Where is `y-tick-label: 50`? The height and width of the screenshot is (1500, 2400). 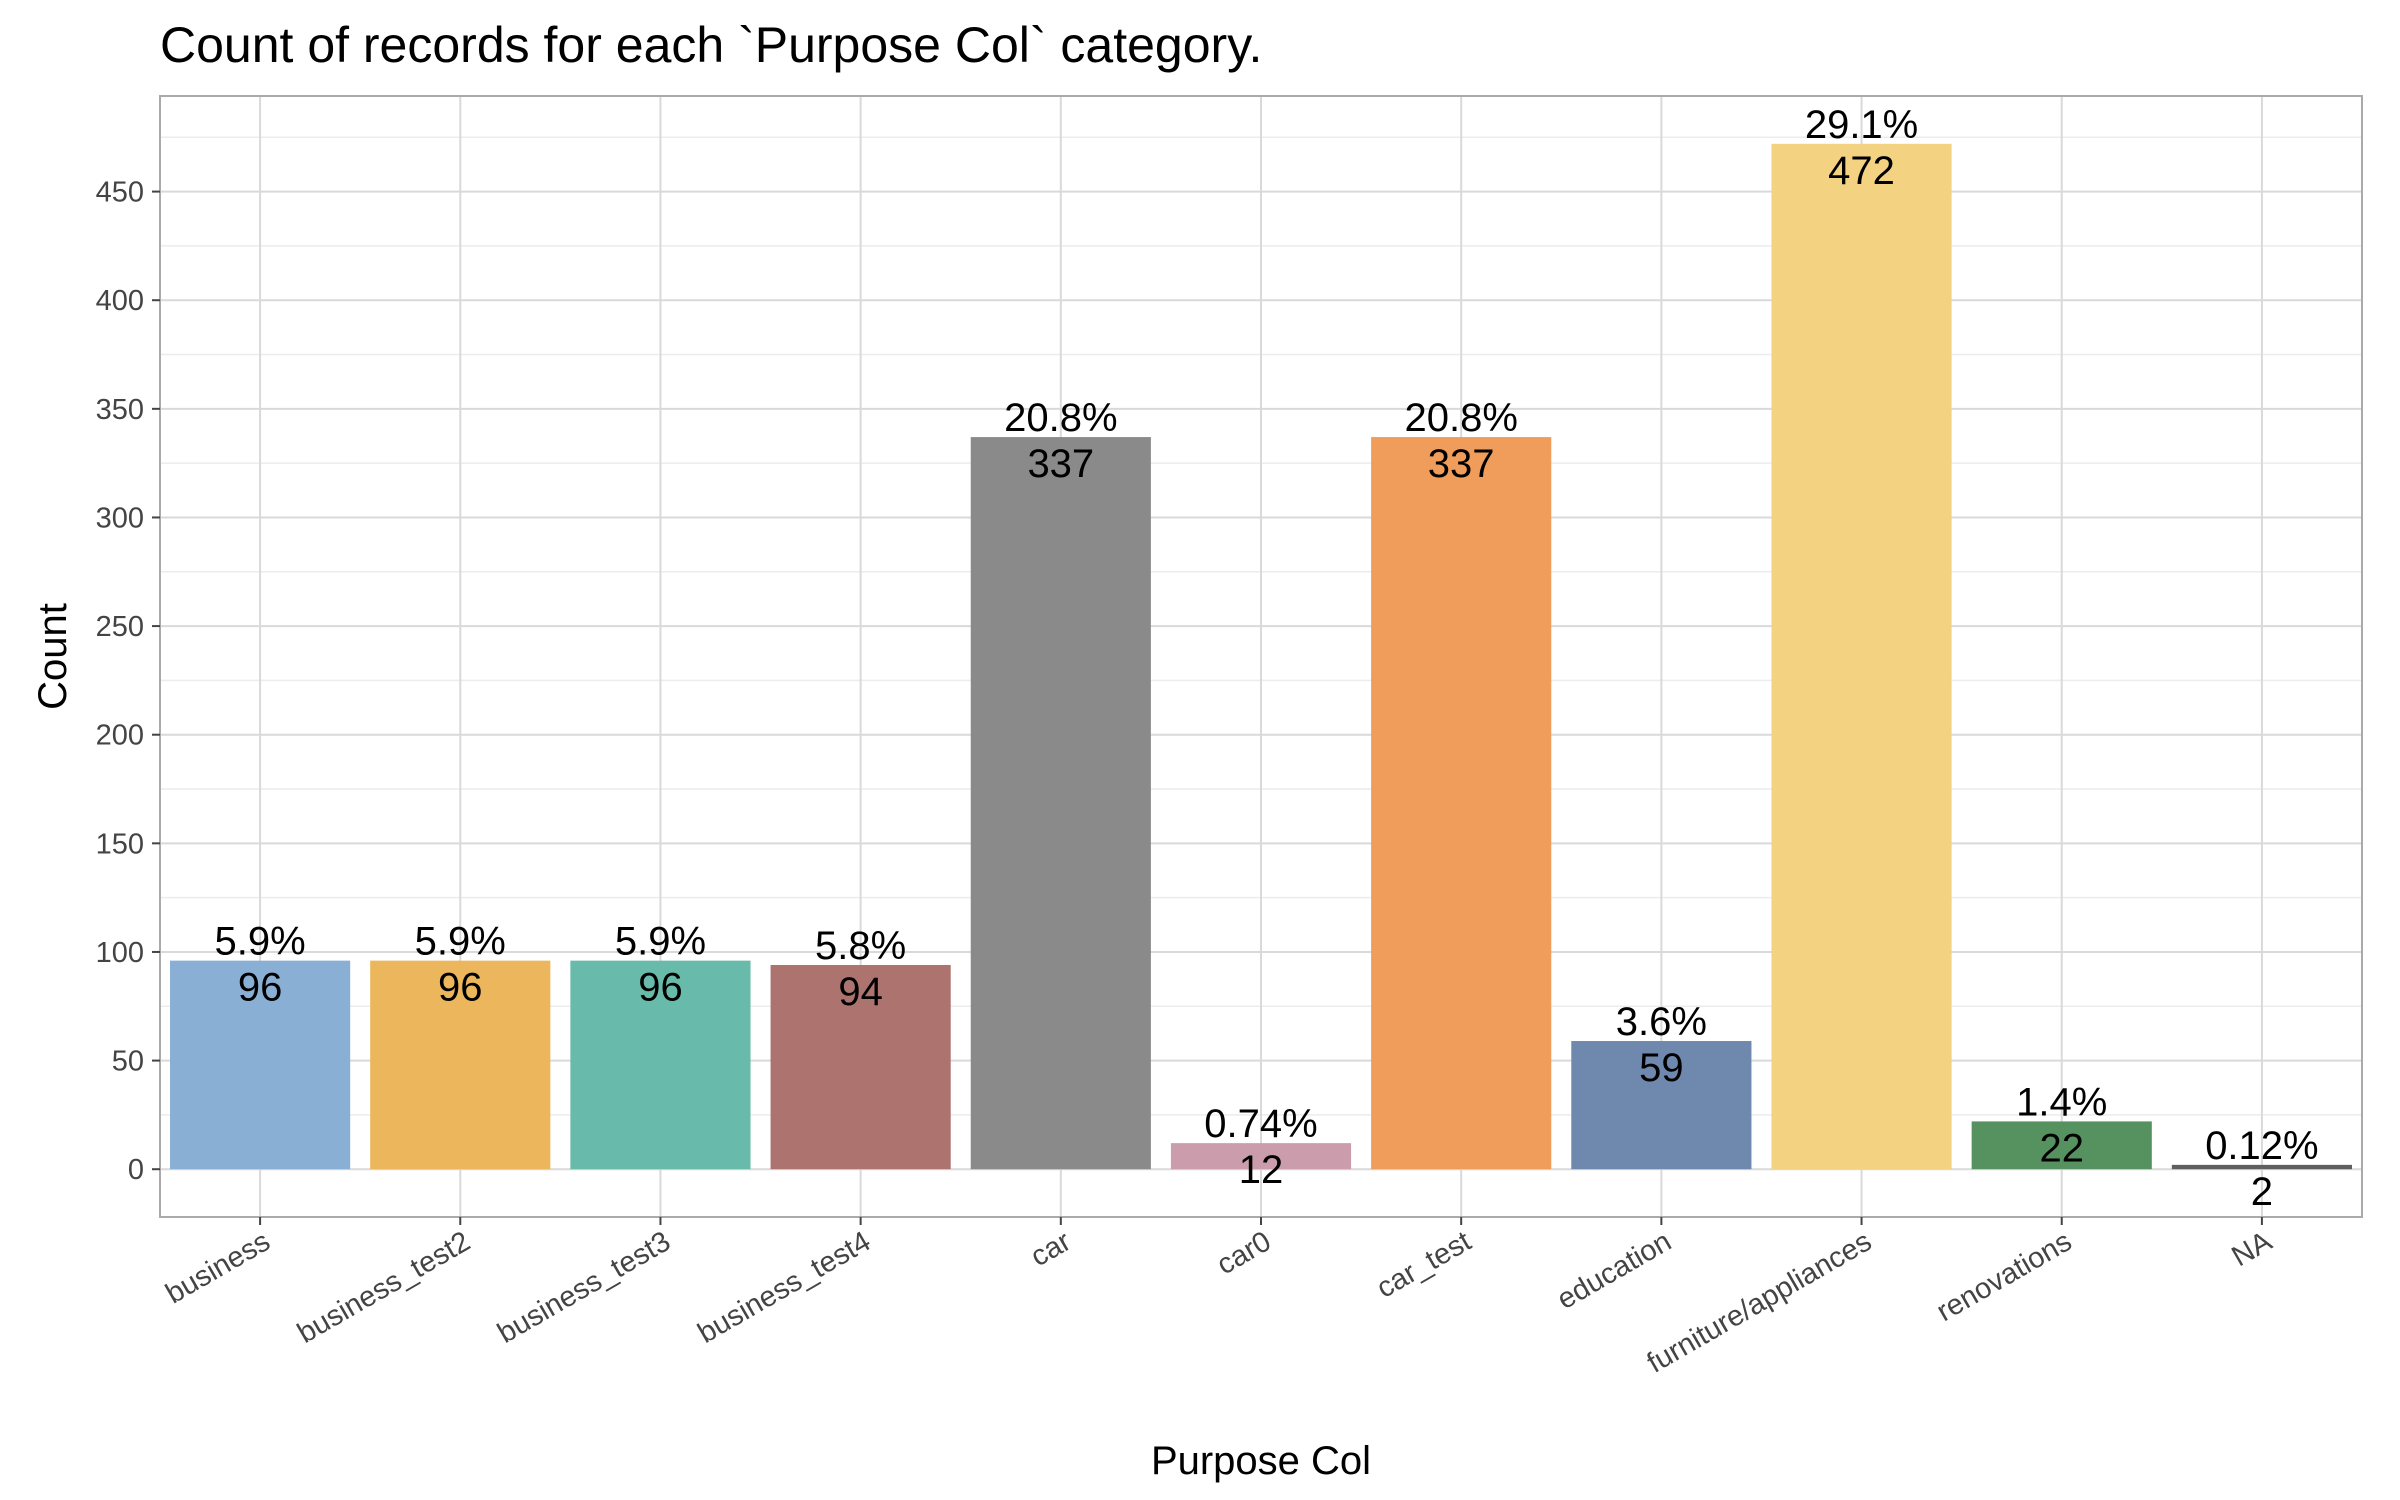 y-tick-label: 50 is located at coordinates (128, 1062).